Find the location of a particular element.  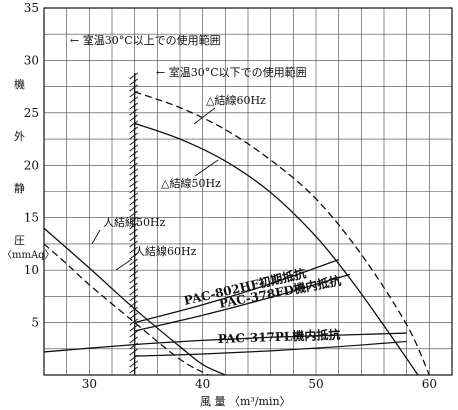

x-tick-label: 30 is located at coordinates (89, 384).